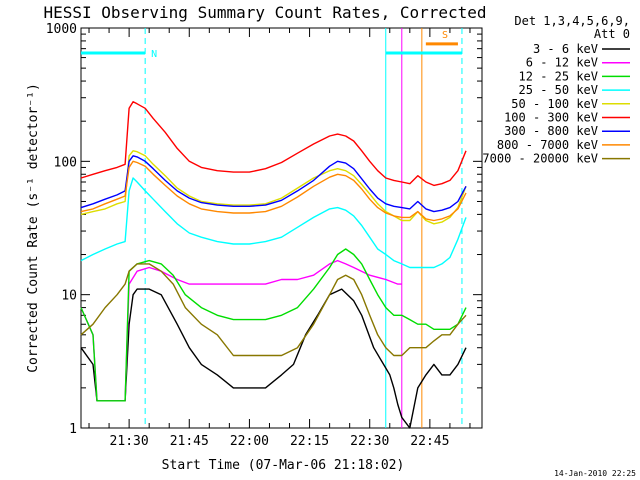 Image resolution: width=640 pixels, height=480 pixels. Describe the element at coordinates (369, 441) in the screenshot. I see `x-tick-label: 22:30` at that location.